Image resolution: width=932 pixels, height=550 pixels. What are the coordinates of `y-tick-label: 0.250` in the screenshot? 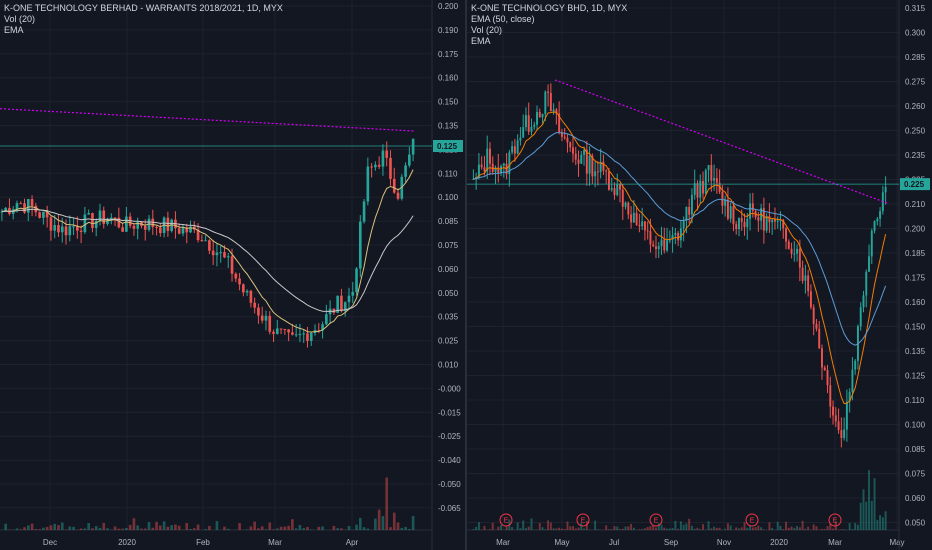 It's located at (915, 131).